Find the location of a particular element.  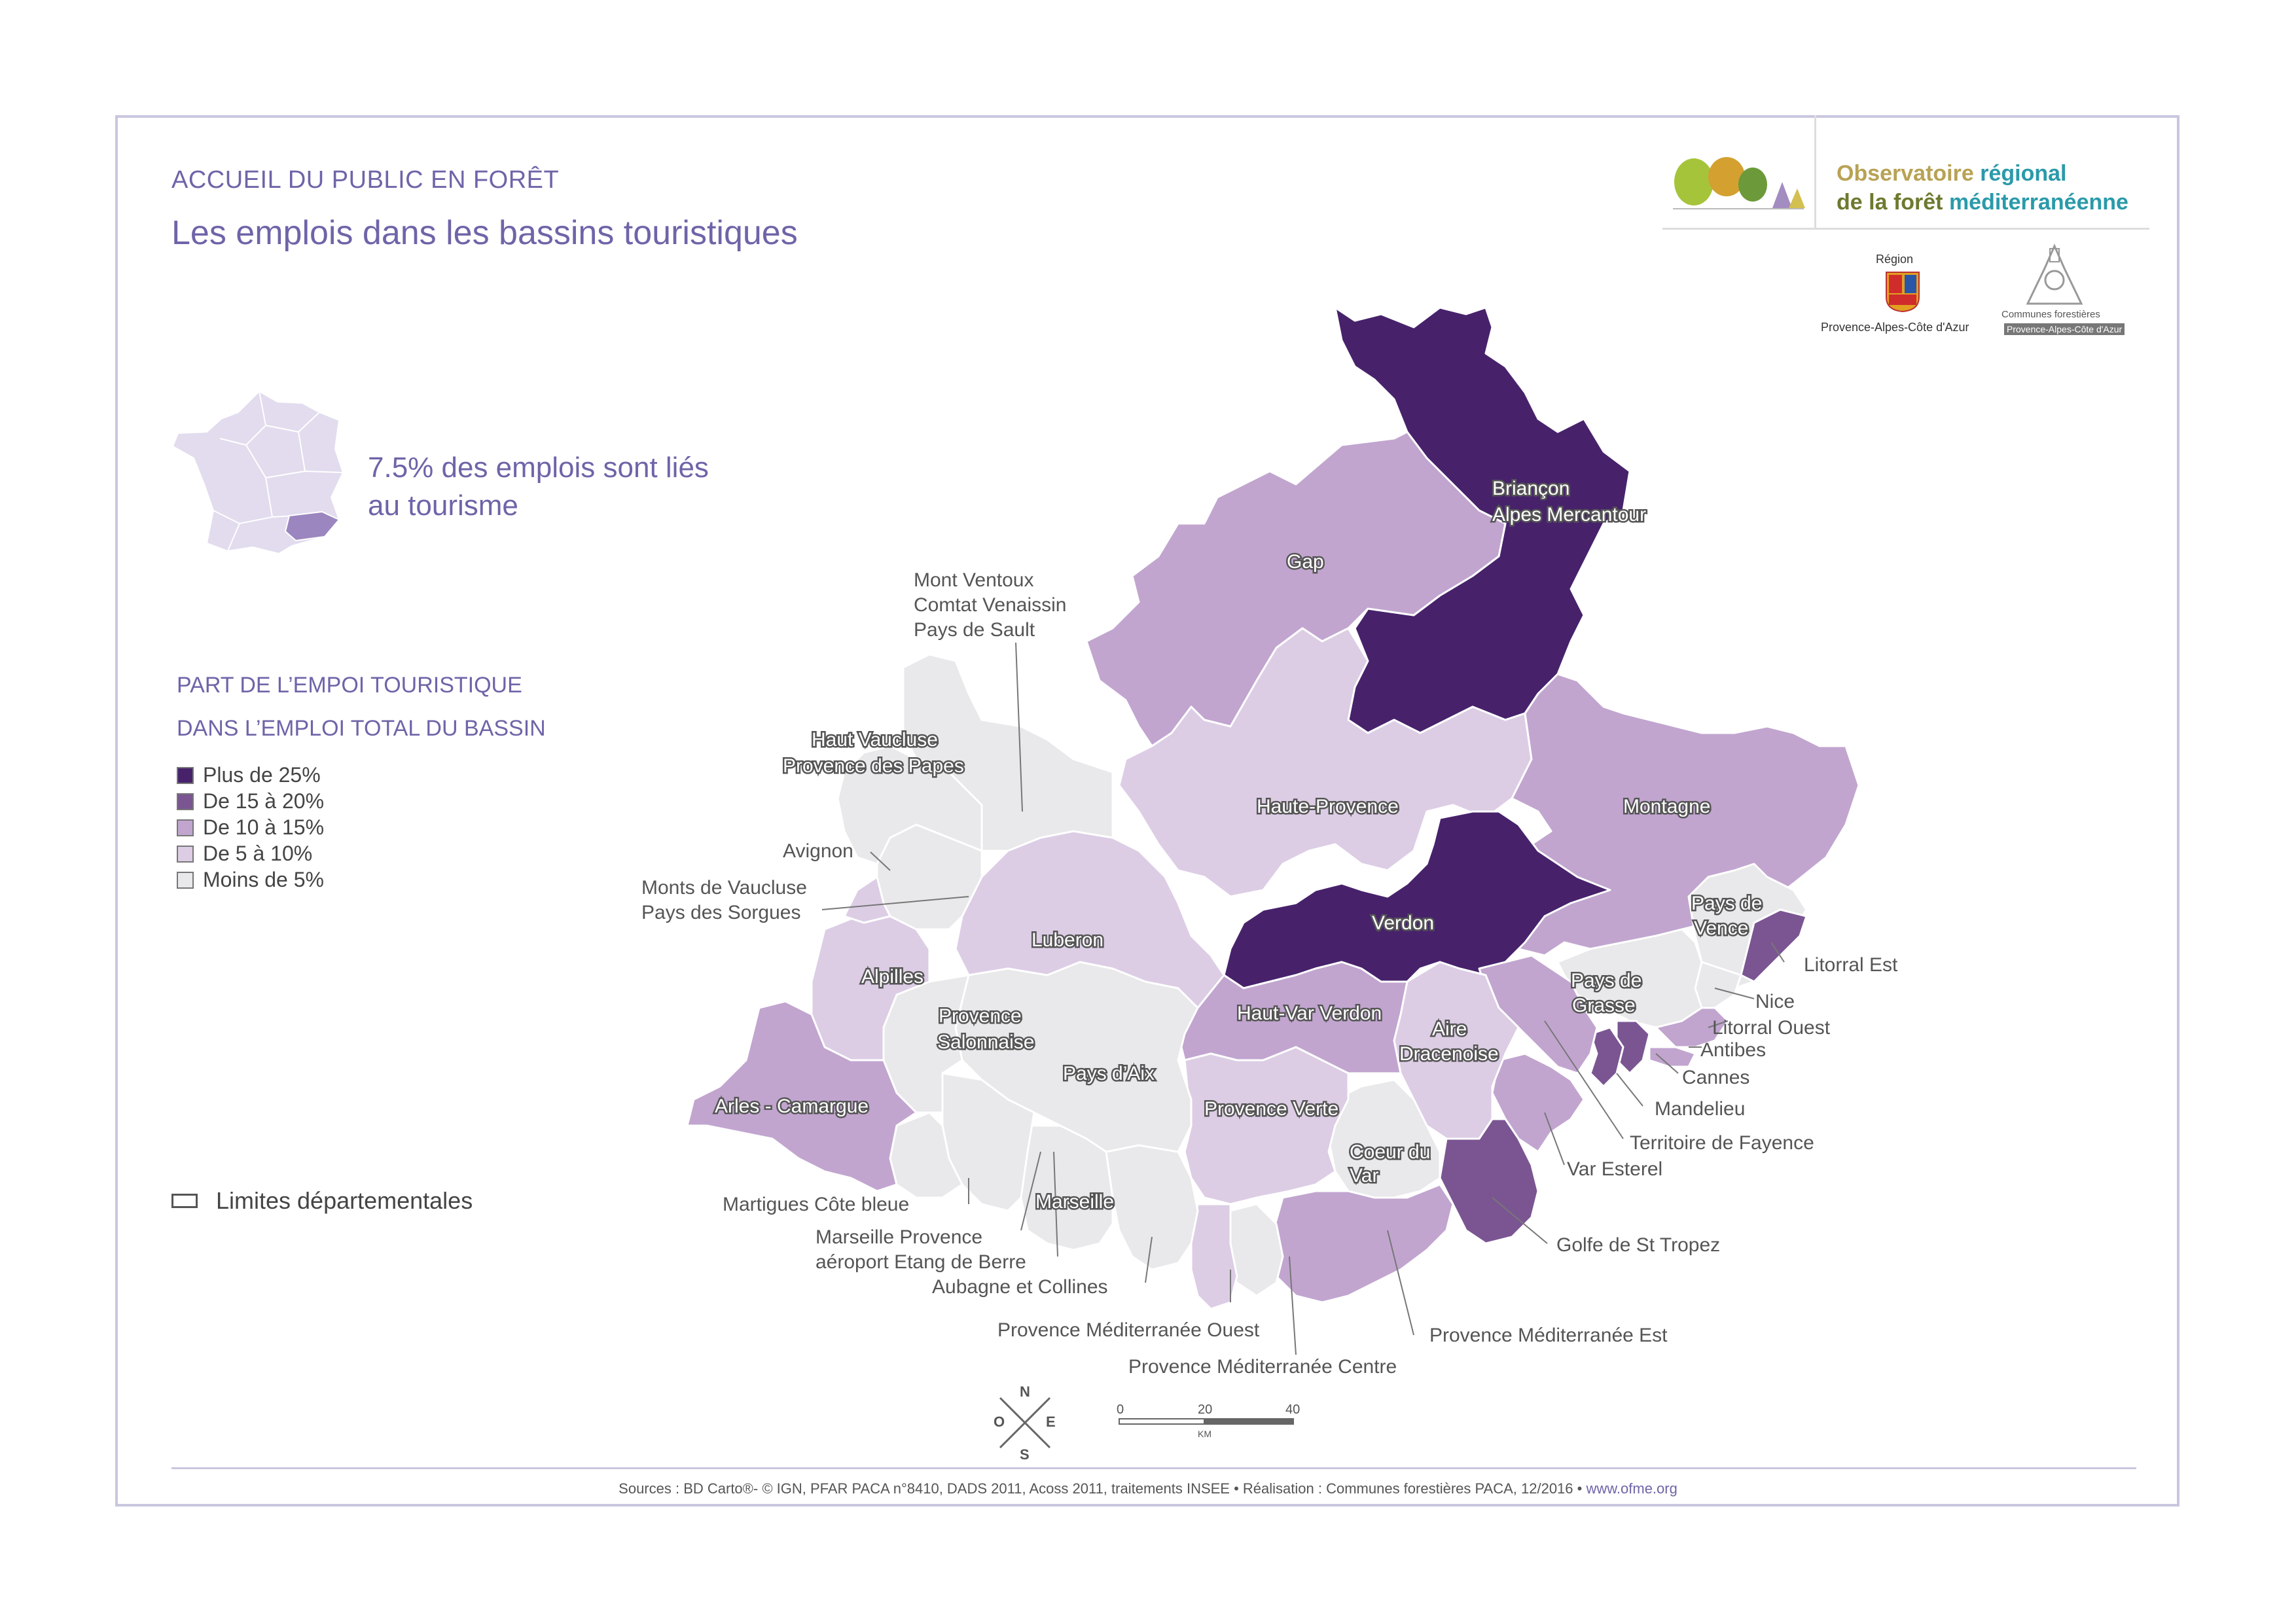

label-haut-var: Haut-Var Verdon is located at coordinates (1309, 1013).